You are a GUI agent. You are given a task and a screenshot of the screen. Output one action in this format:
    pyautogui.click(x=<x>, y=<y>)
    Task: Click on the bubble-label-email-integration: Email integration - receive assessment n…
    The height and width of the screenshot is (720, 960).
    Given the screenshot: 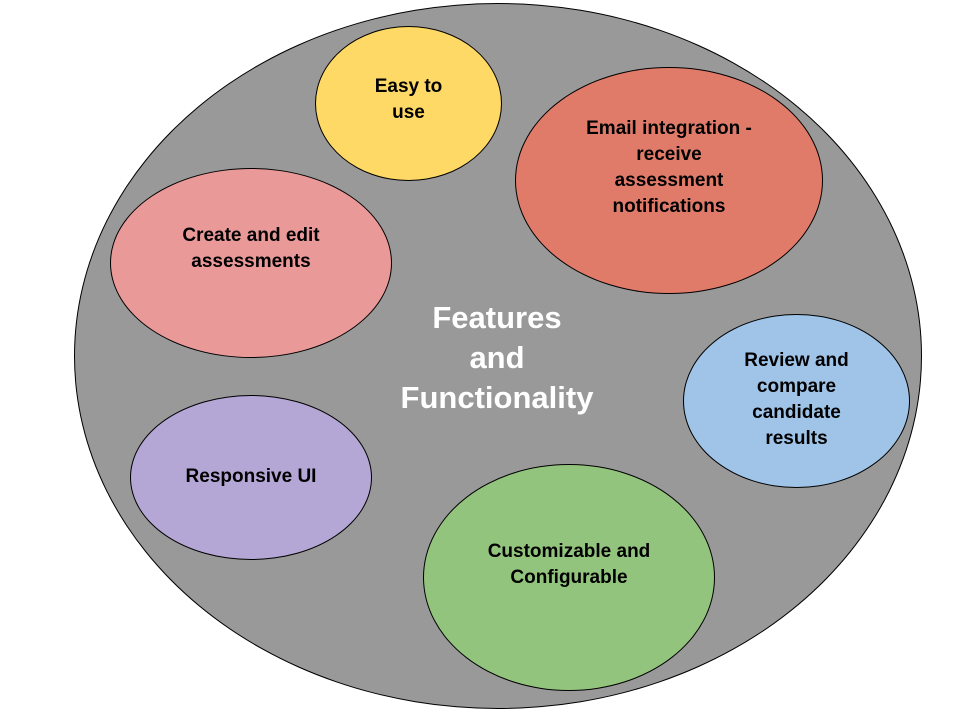 What is the action you would take?
    pyautogui.click(x=669, y=167)
    